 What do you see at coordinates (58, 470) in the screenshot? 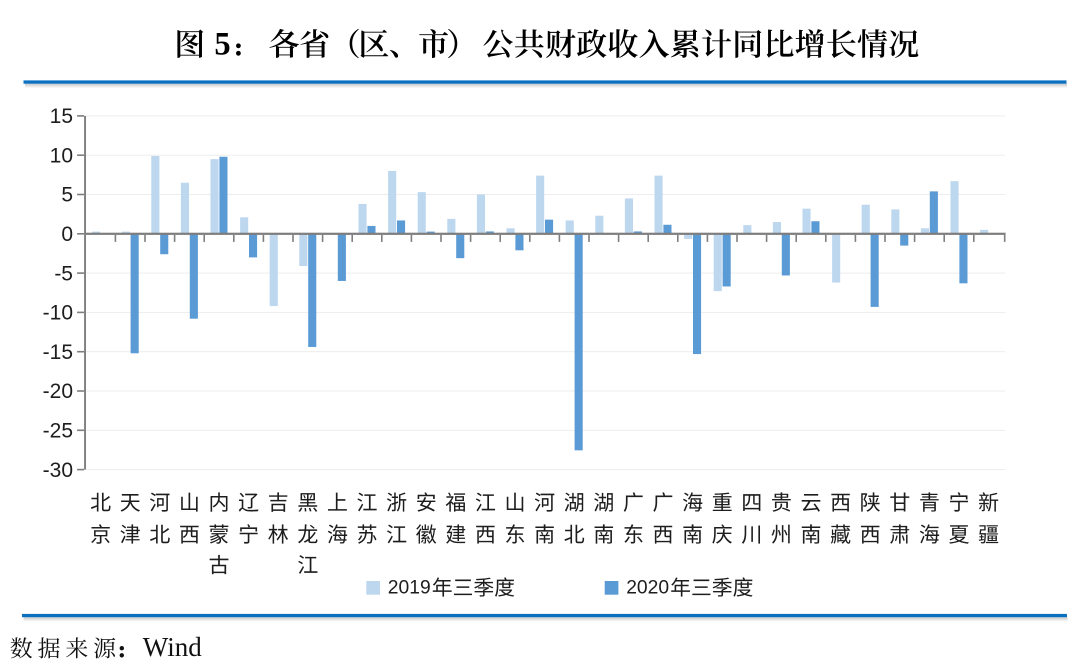
I see `svg-text: -30` at bounding box center [58, 470].